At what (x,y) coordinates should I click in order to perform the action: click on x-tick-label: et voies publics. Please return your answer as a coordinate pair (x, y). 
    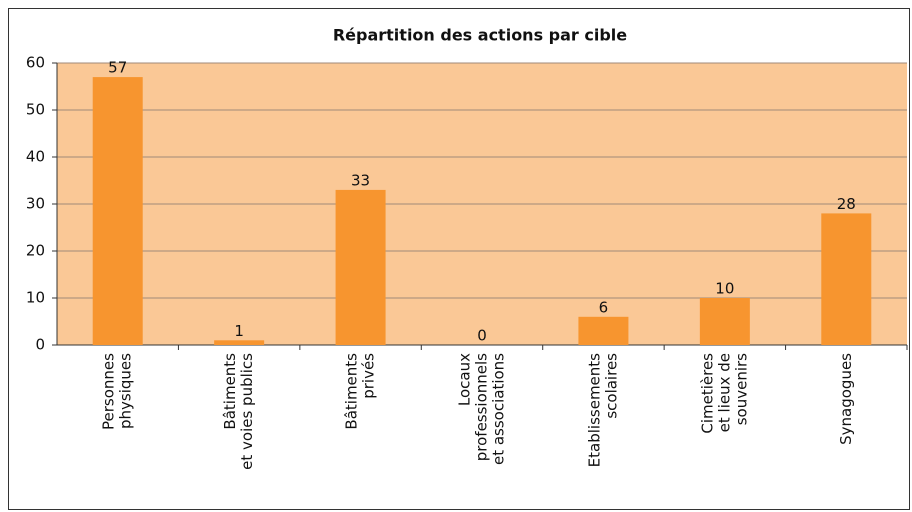
    Looking at the image, I should click on (247, 411).